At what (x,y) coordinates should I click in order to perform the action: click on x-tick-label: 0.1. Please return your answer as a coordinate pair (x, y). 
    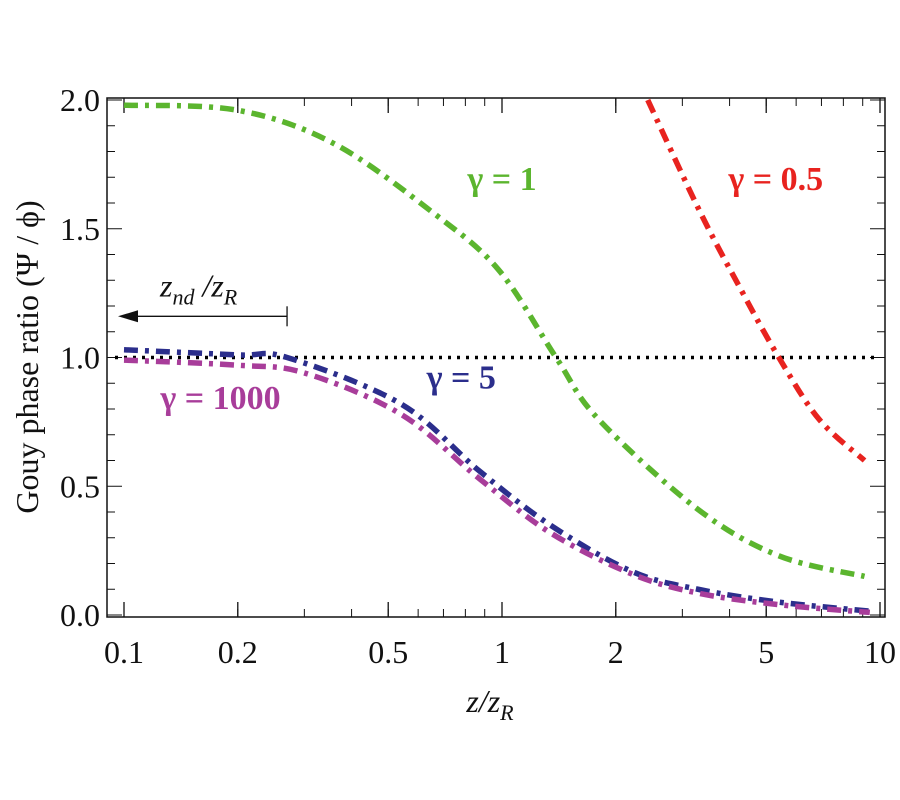
    Looking at the image, I should click on (124, 652).